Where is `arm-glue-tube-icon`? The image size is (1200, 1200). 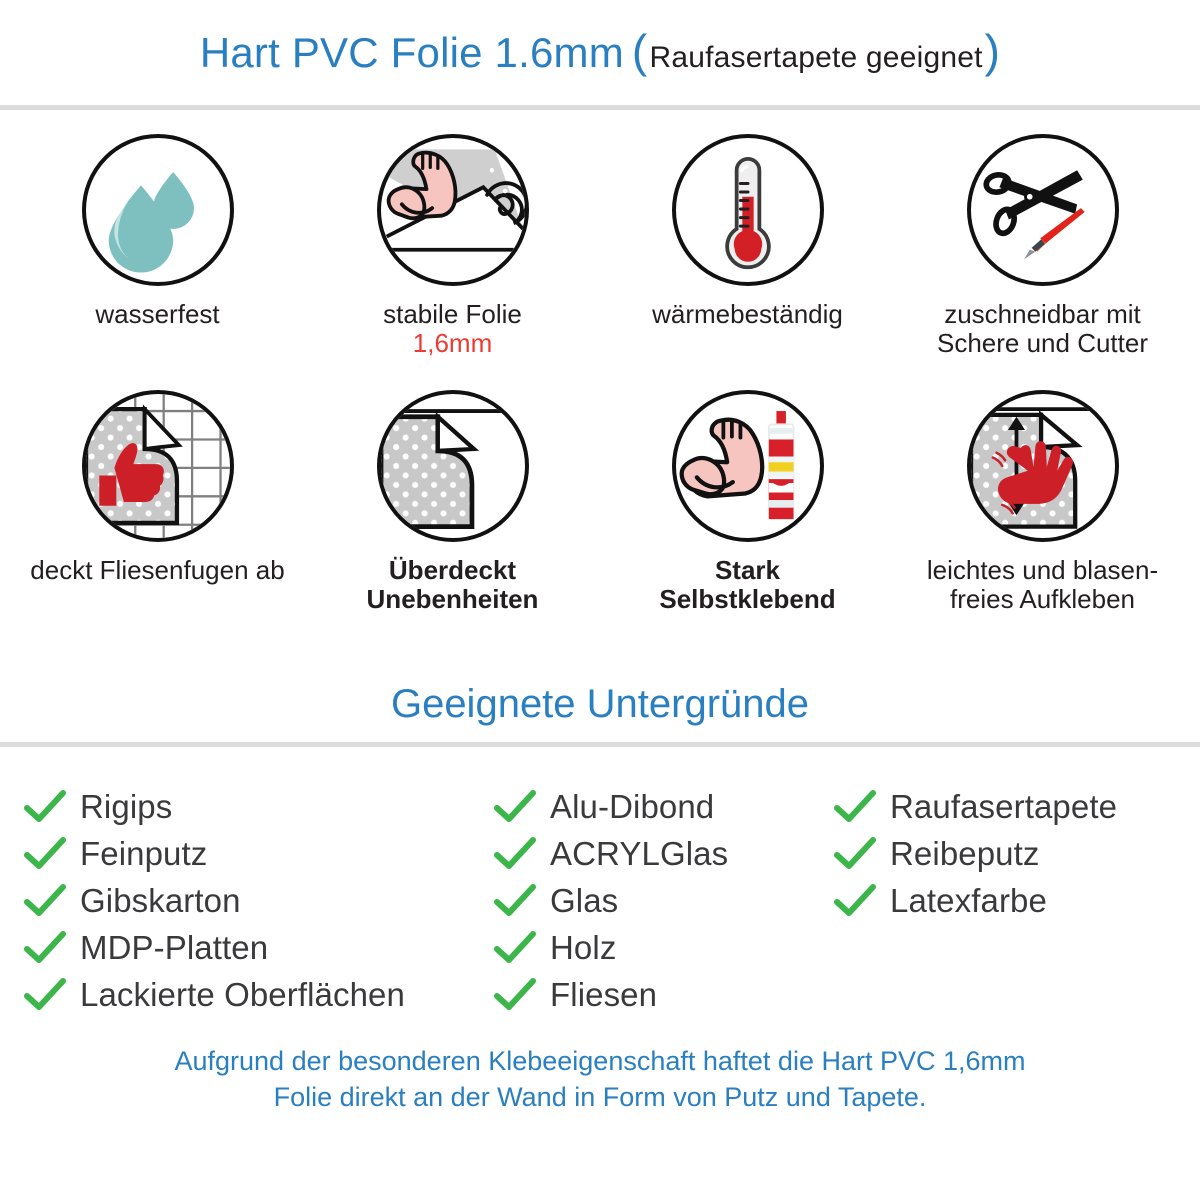 arm-glue-tube-icon is located at coordinates (747, 466).